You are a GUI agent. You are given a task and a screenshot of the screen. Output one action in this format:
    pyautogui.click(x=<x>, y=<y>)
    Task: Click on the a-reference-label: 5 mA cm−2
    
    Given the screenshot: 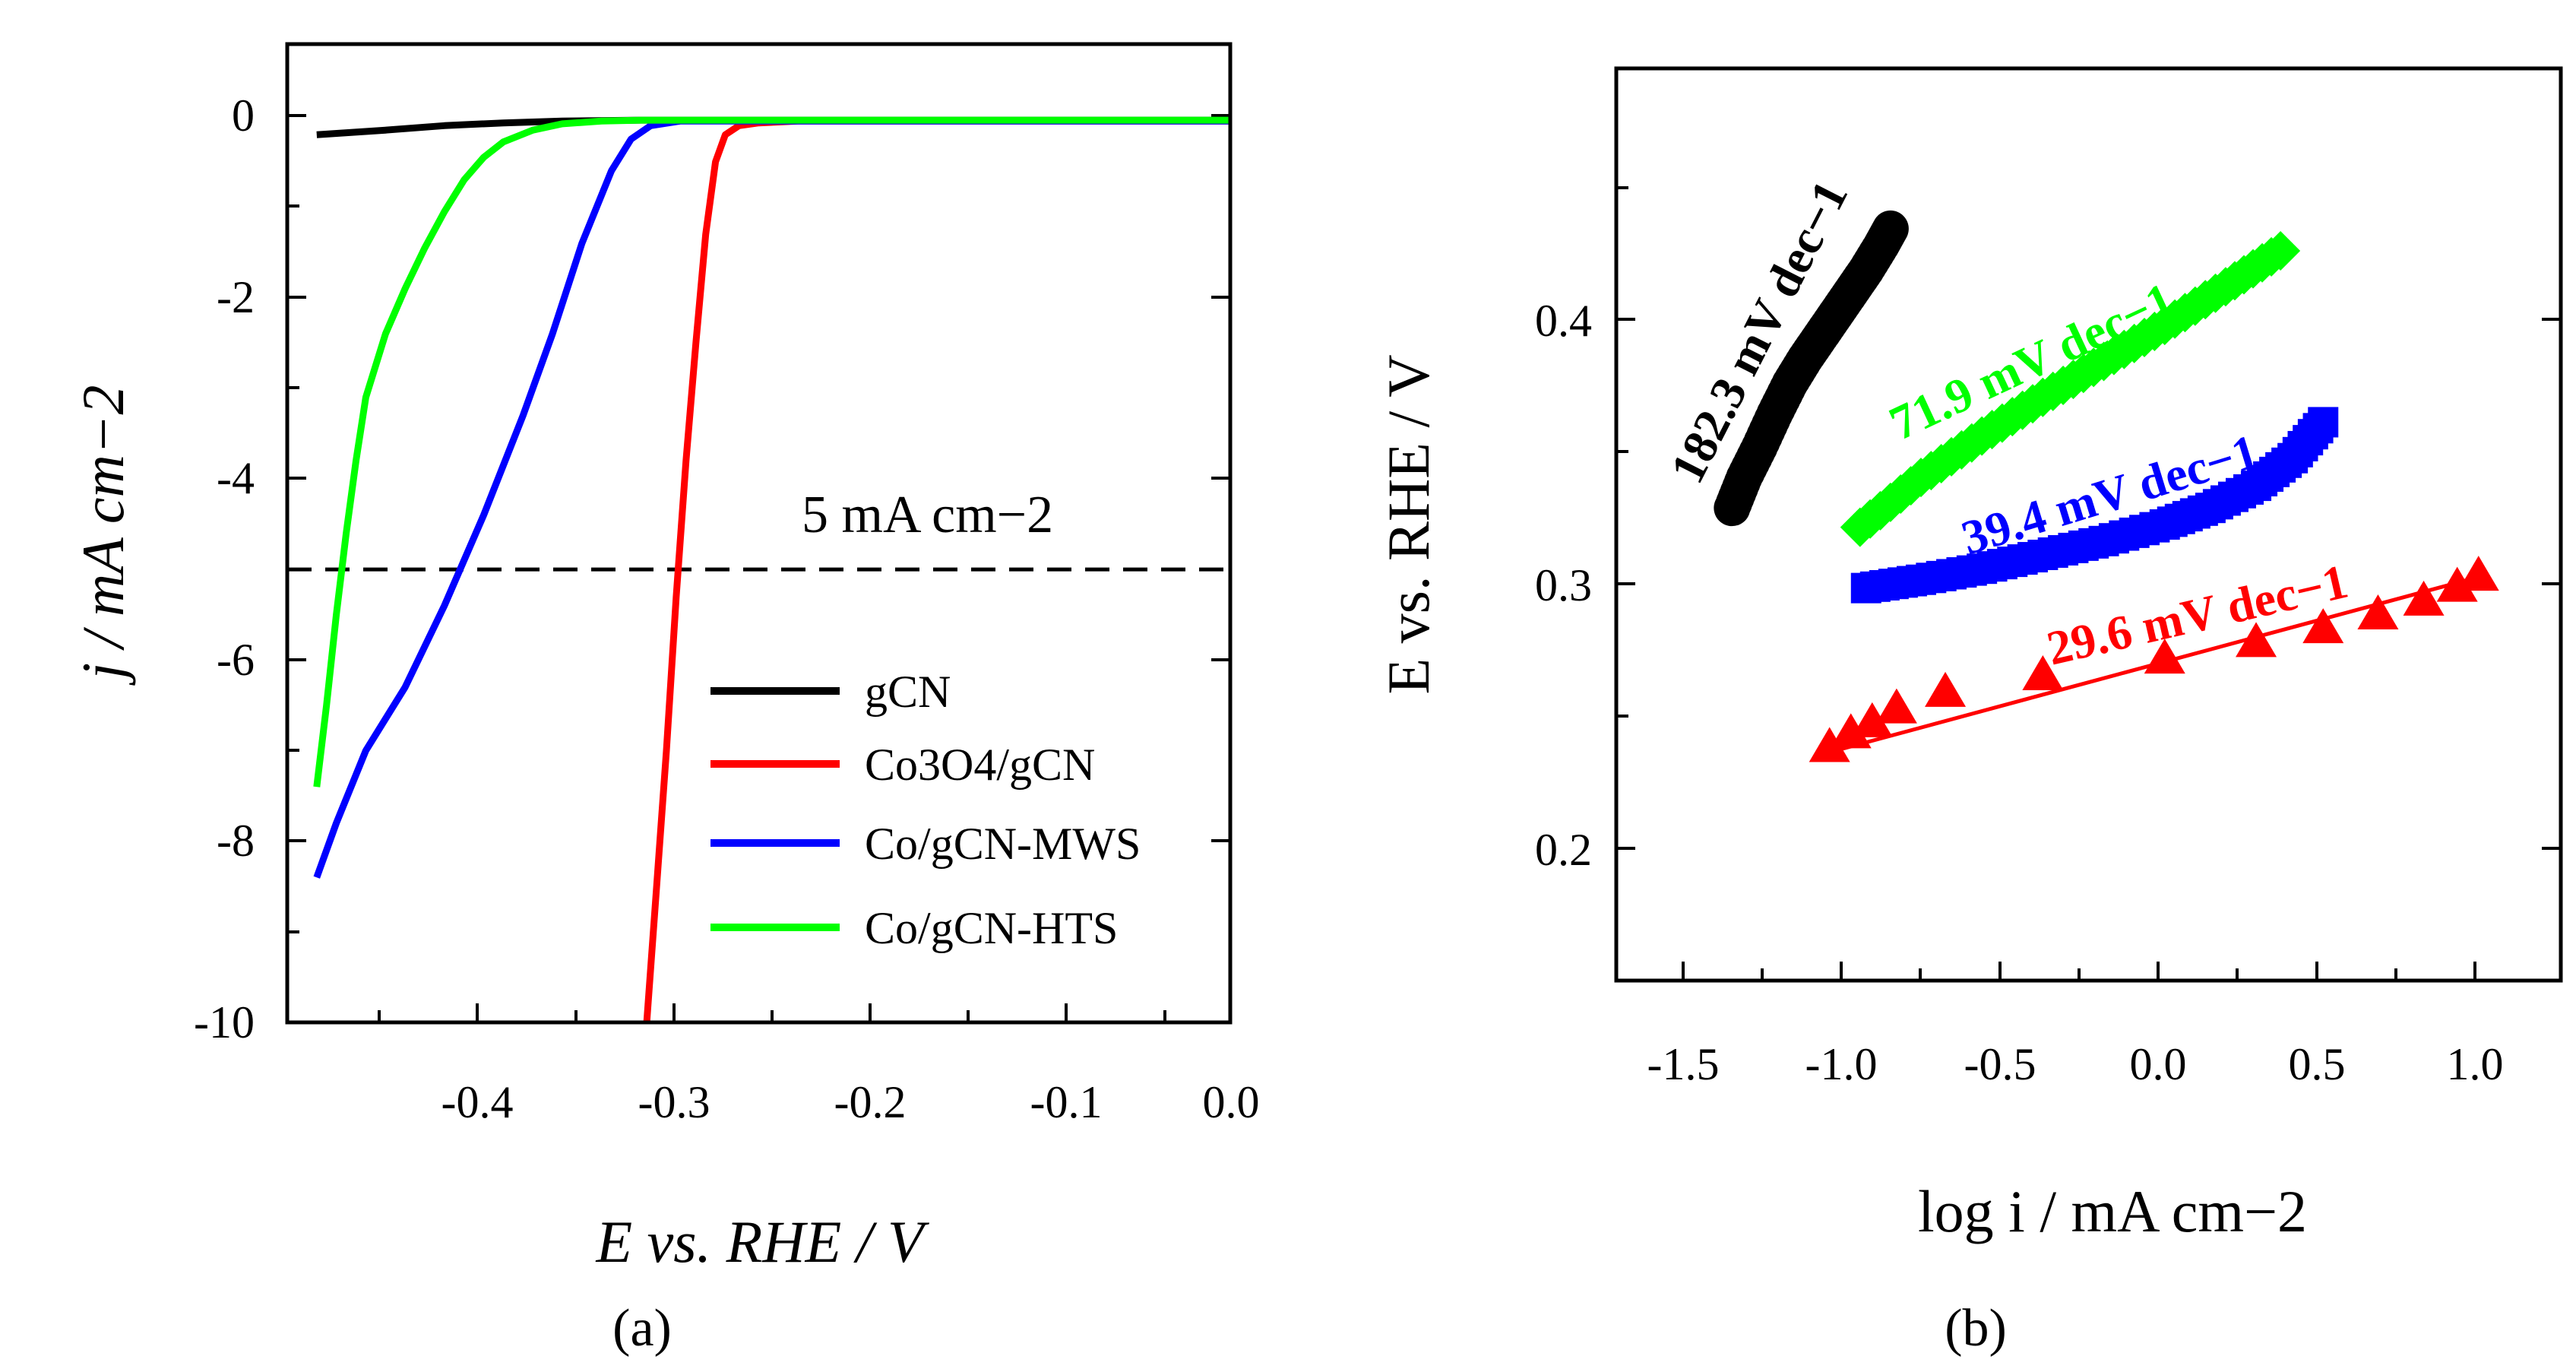 What is the action you would take?
    pyautogui.click(x=927, y=515)
    